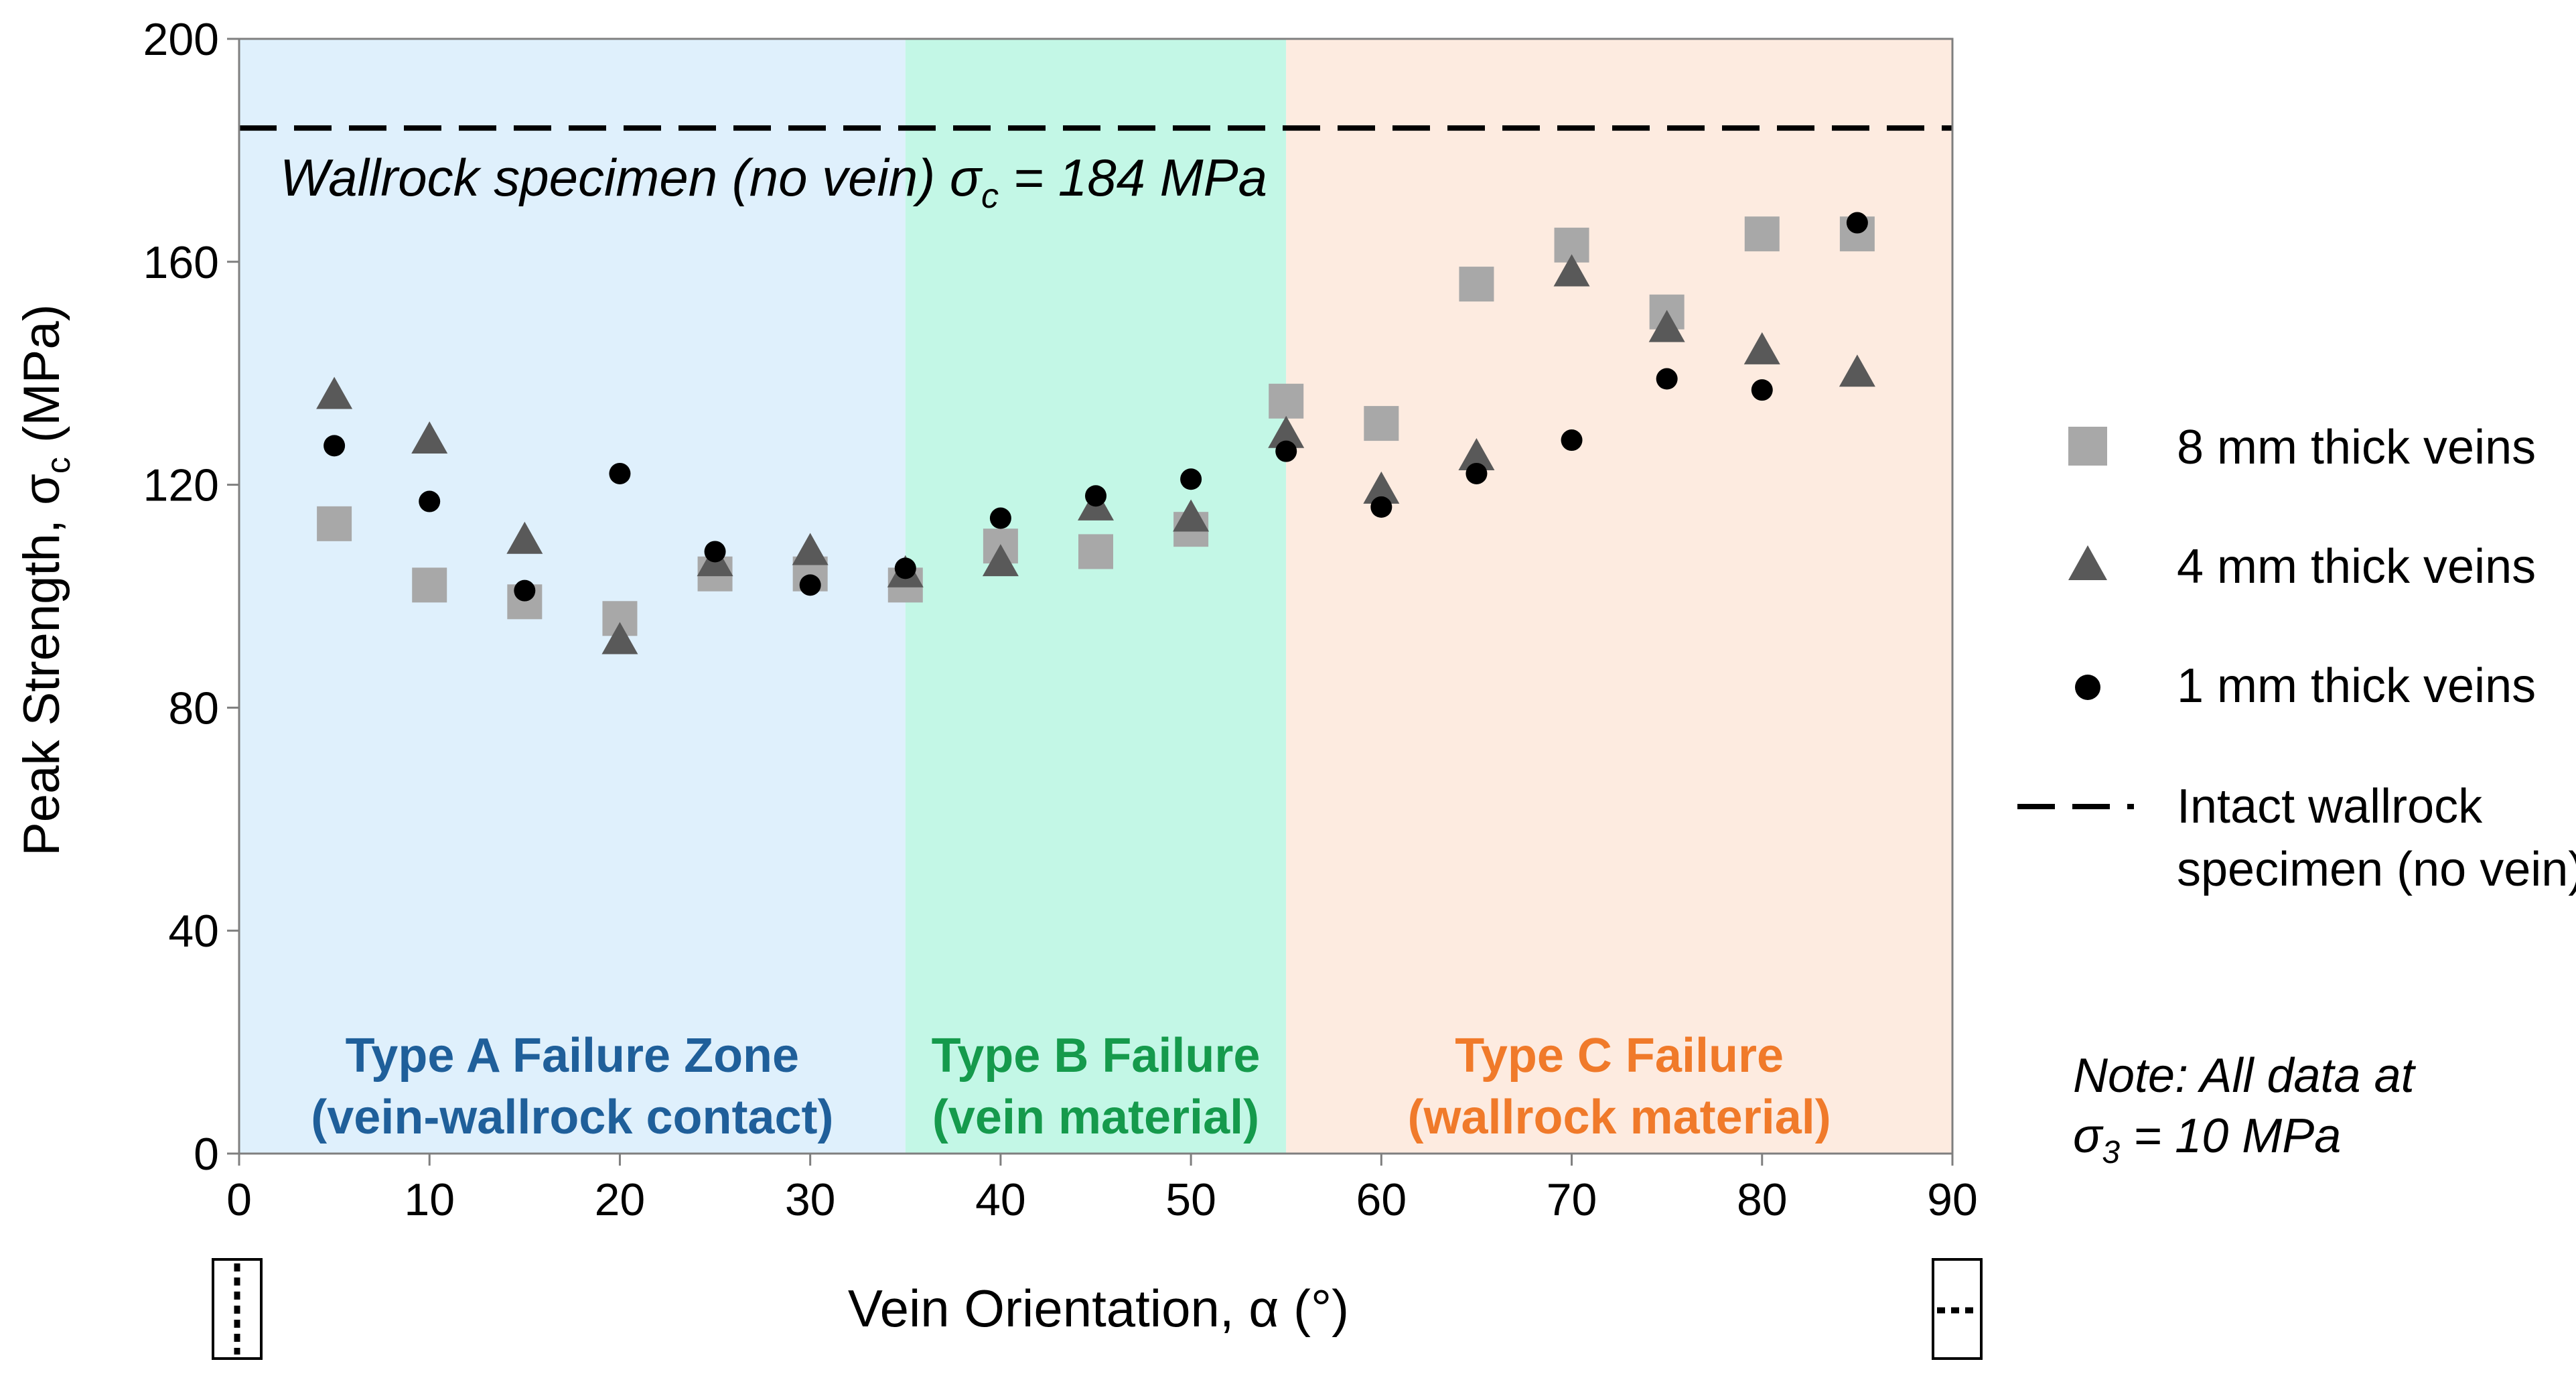 The image size is (2576, 1382). I want to click on x-axis-ticks: 0 10 20 30 40 50 60 70 80 90, so click(1102, 1189).